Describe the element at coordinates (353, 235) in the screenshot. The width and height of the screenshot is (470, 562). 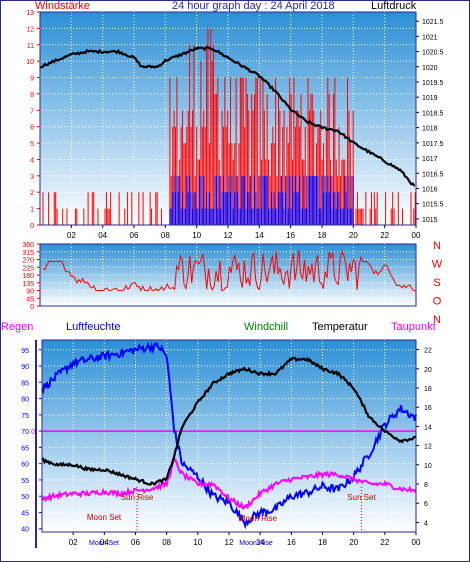
I see `x-tick-label-top: 20` at that location.